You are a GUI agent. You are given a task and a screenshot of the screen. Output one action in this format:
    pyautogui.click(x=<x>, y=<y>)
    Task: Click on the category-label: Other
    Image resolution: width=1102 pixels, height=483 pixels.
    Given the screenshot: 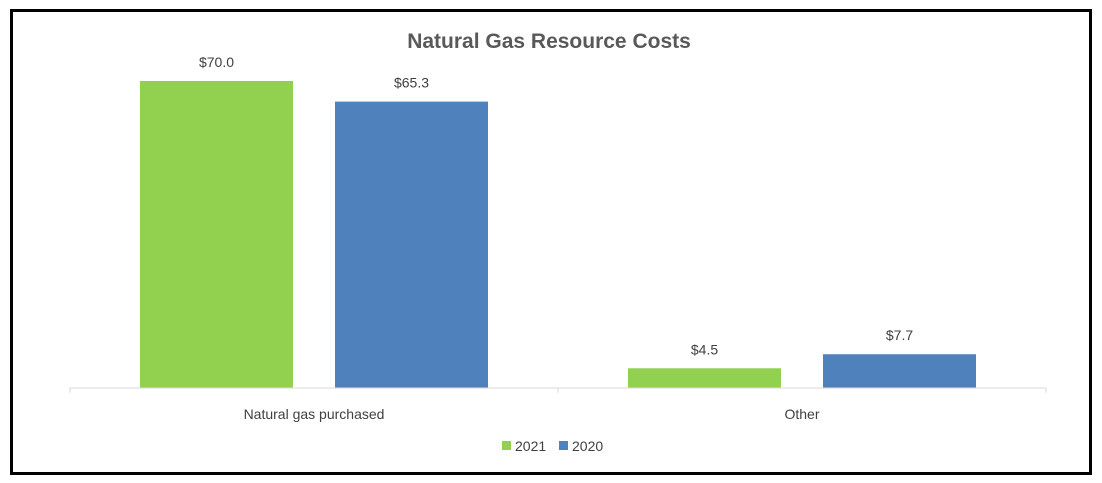 What is the action you would take?
    pyautogui.click(x=801, y=414)
    